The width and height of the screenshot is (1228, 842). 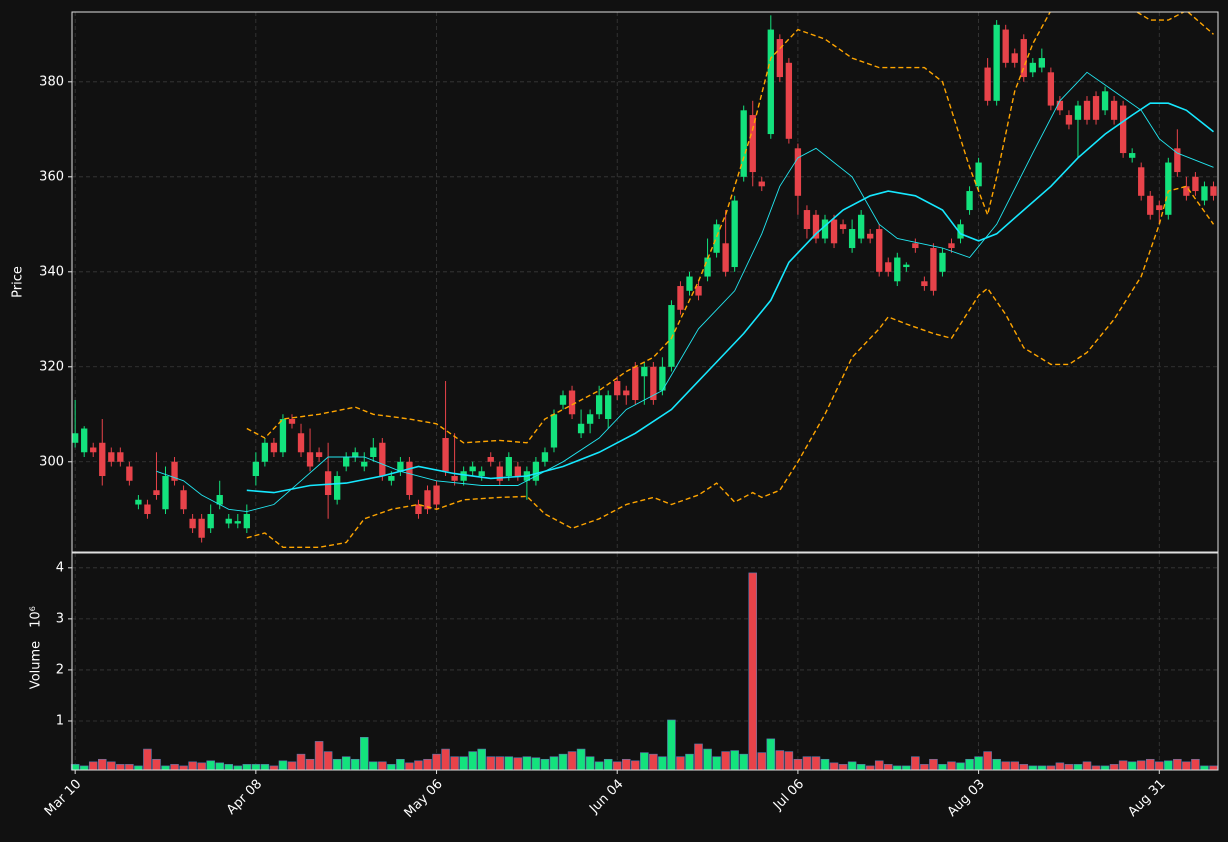 What do you see at coordinates (60, 669) in the screenshot?
I see `volume-tick-label: 2` at bounding box center [60, 669].